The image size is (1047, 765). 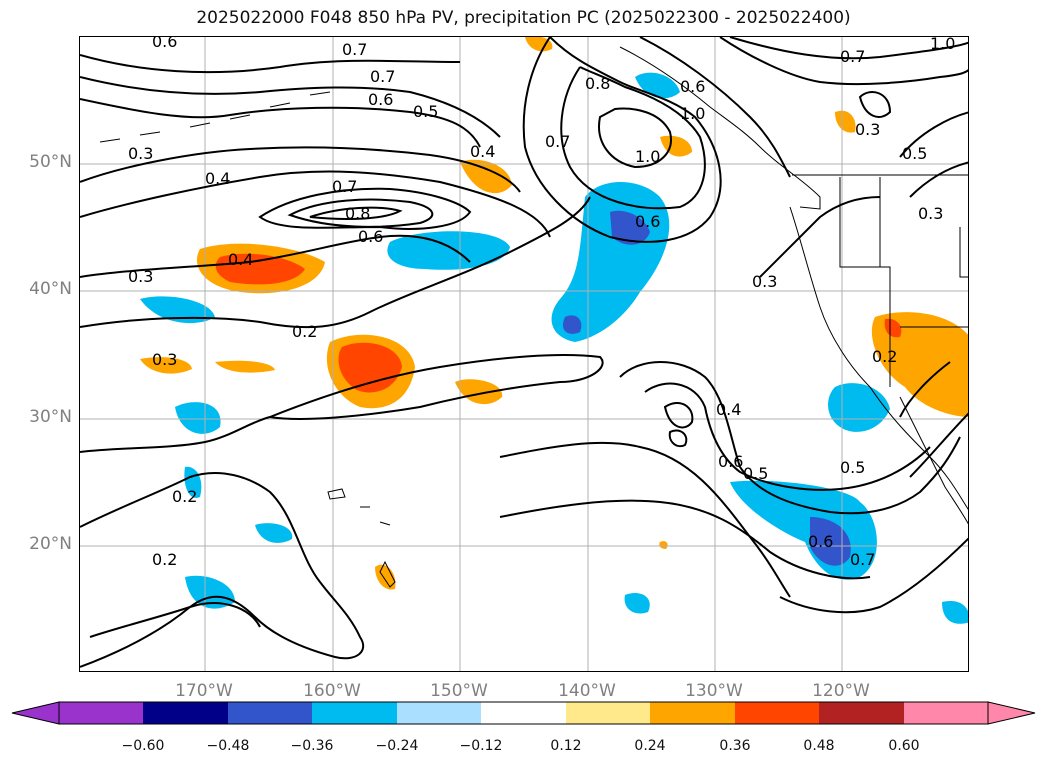 I want to click on baja-california, so click(x=933, y=460).